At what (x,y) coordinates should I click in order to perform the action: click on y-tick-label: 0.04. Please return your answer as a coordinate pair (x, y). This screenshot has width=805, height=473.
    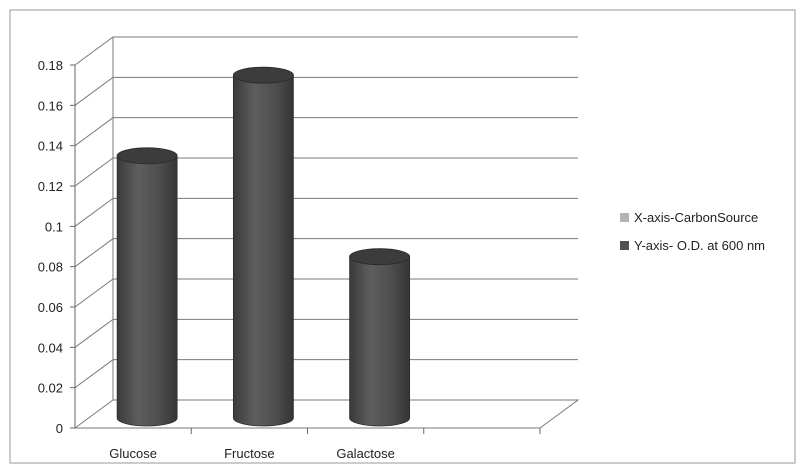
    Looking at the image, I should click on (50, 347).